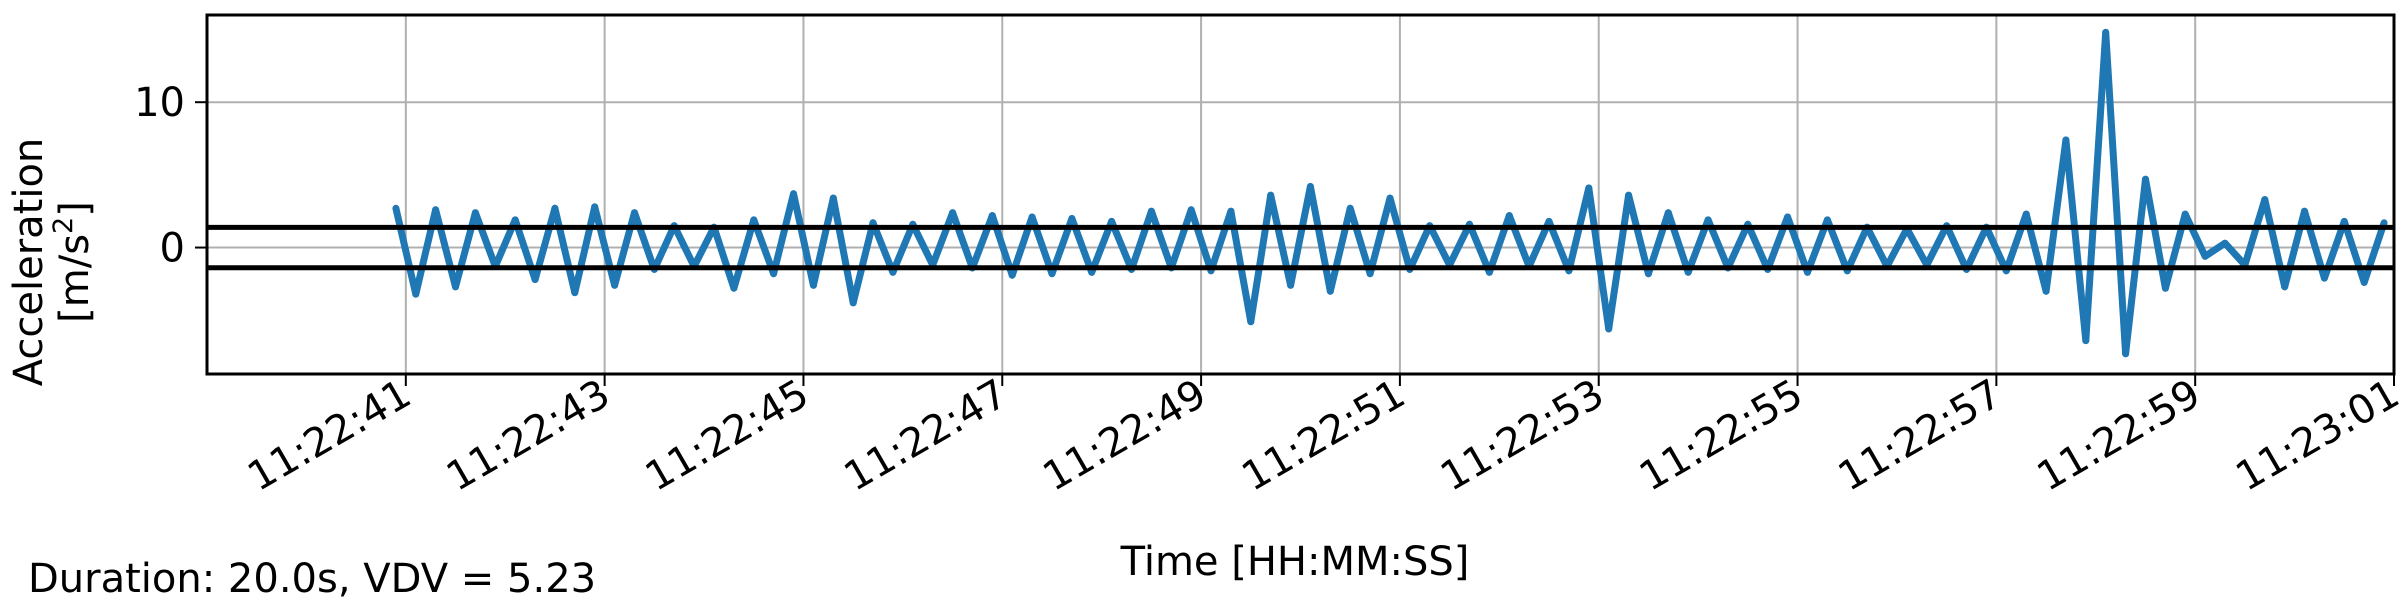 The width and height of the screenshot is (2400, 600). Describe the element at coordinates (727, 436) in the screenshot. I see `x-tick-label: 11:22:45` at that location.